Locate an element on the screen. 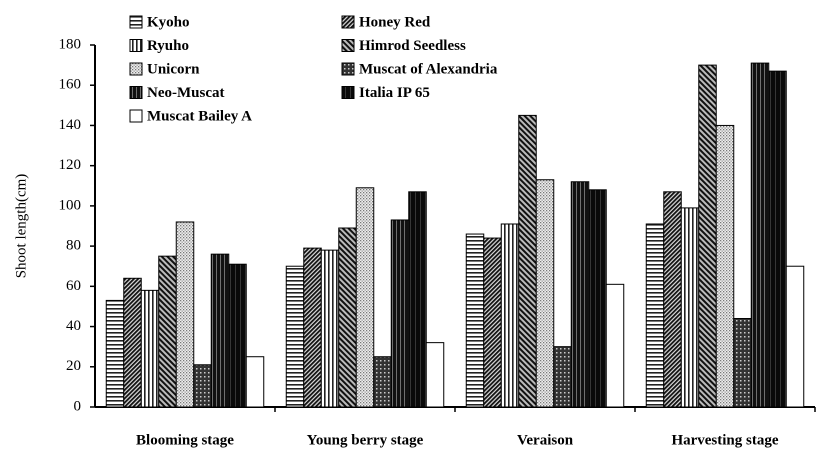 The image size is (821, 451). x-tick-label: Blooming stage is located at coordinates (185, 440).